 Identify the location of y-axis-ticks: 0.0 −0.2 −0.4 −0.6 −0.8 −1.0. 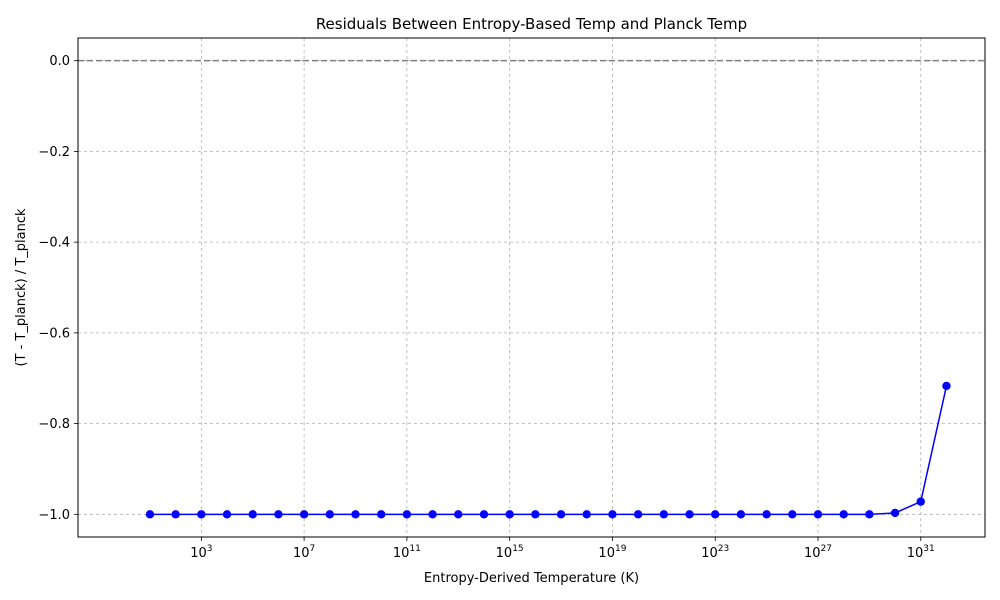
(58, 288).